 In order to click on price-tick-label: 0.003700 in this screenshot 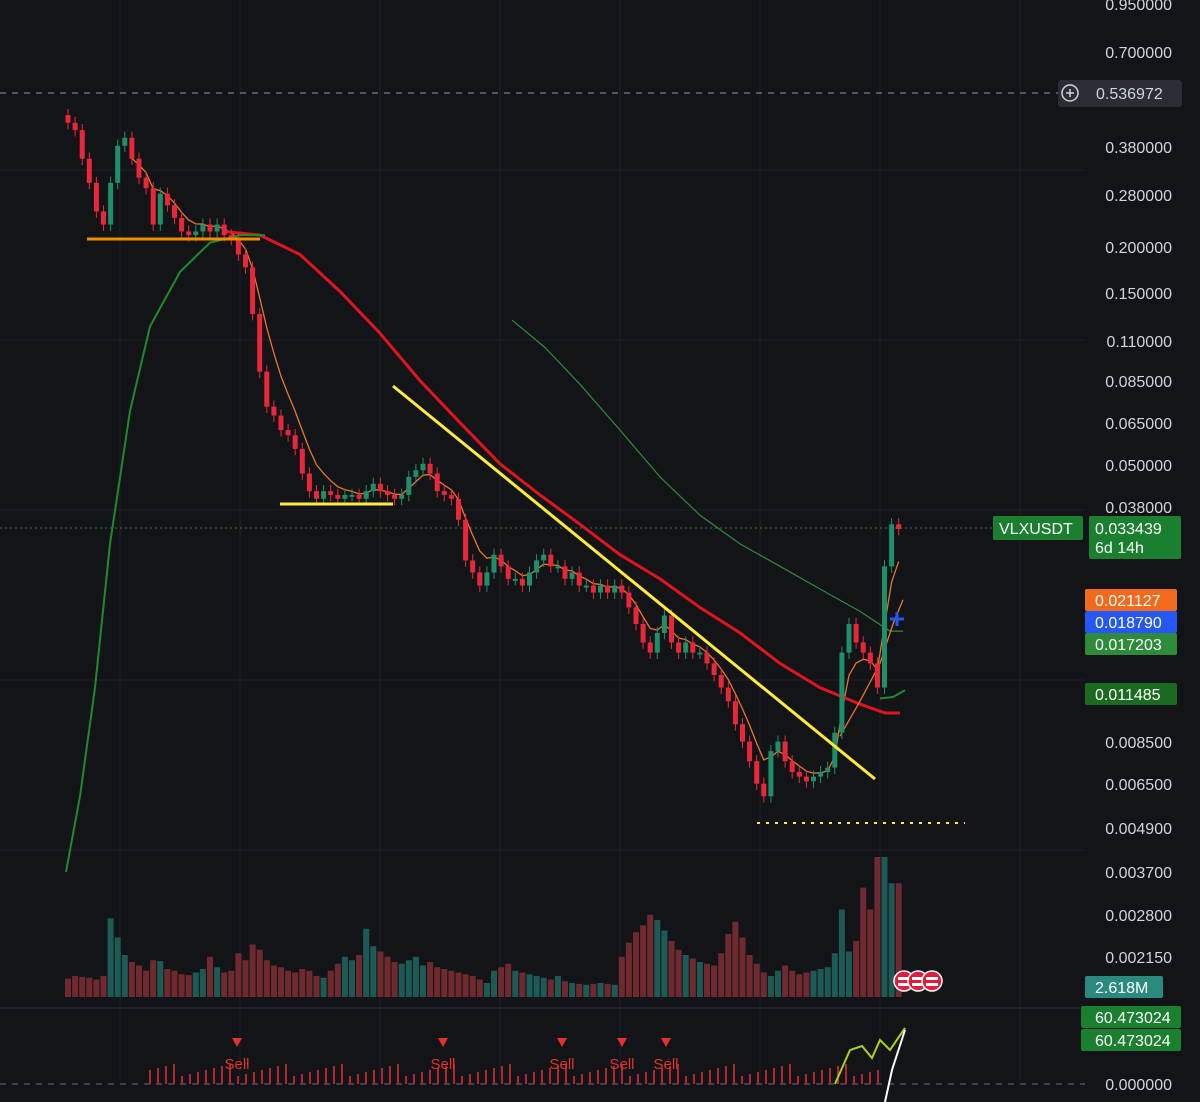, I will do `click(1138, 873)`.